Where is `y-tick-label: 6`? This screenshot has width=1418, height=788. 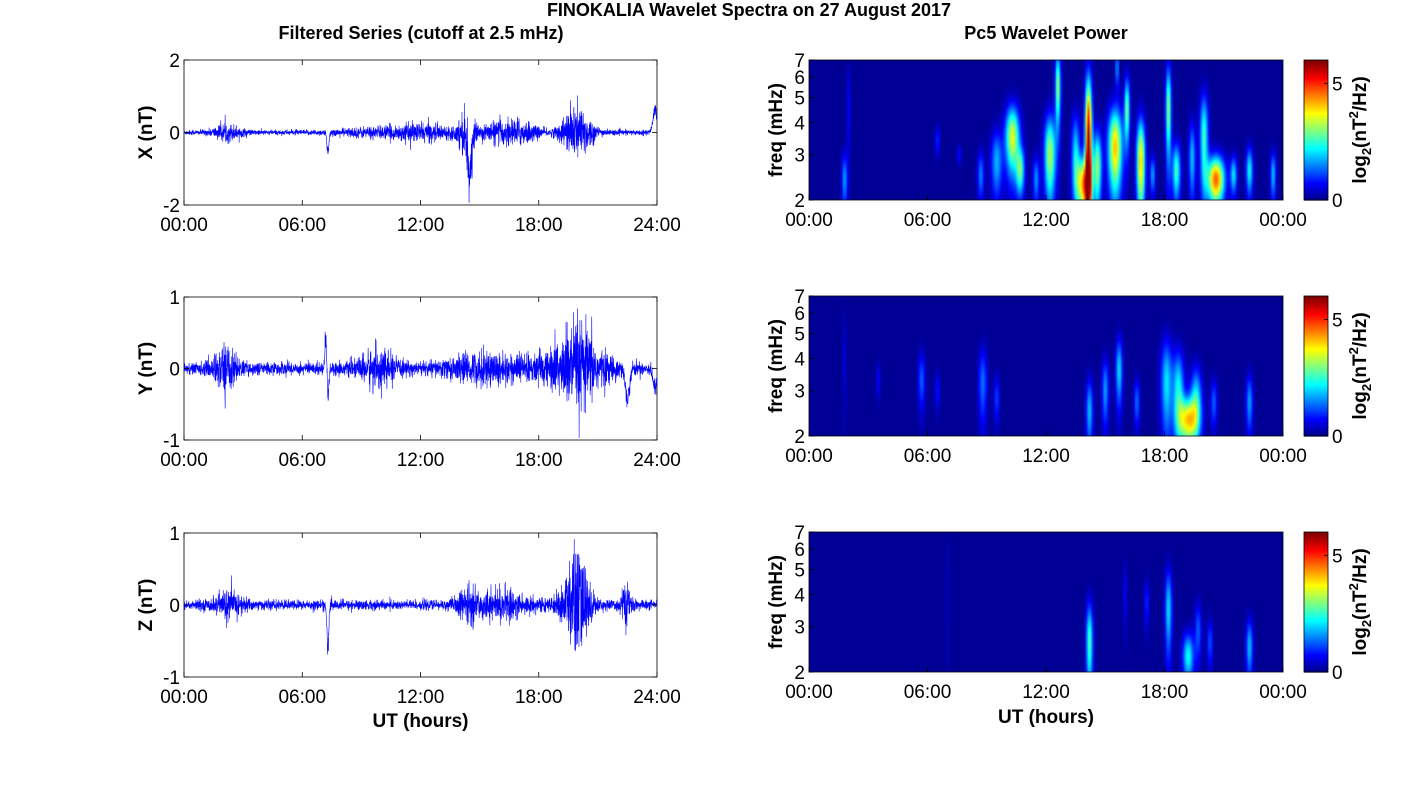 y-tick-label: 6 is located at coordinates (799, 78).